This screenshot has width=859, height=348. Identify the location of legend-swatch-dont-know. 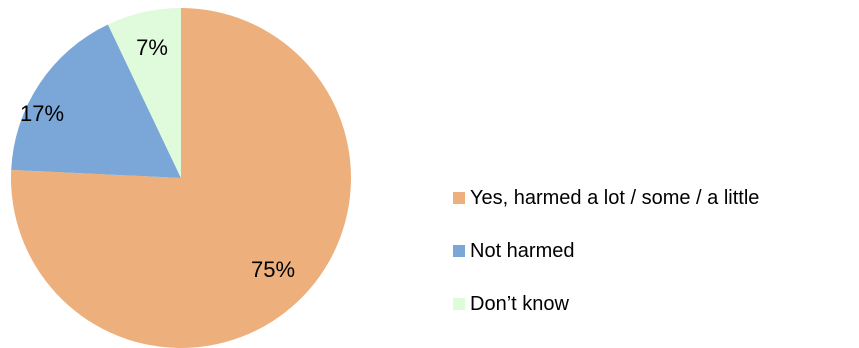
(459, 304).